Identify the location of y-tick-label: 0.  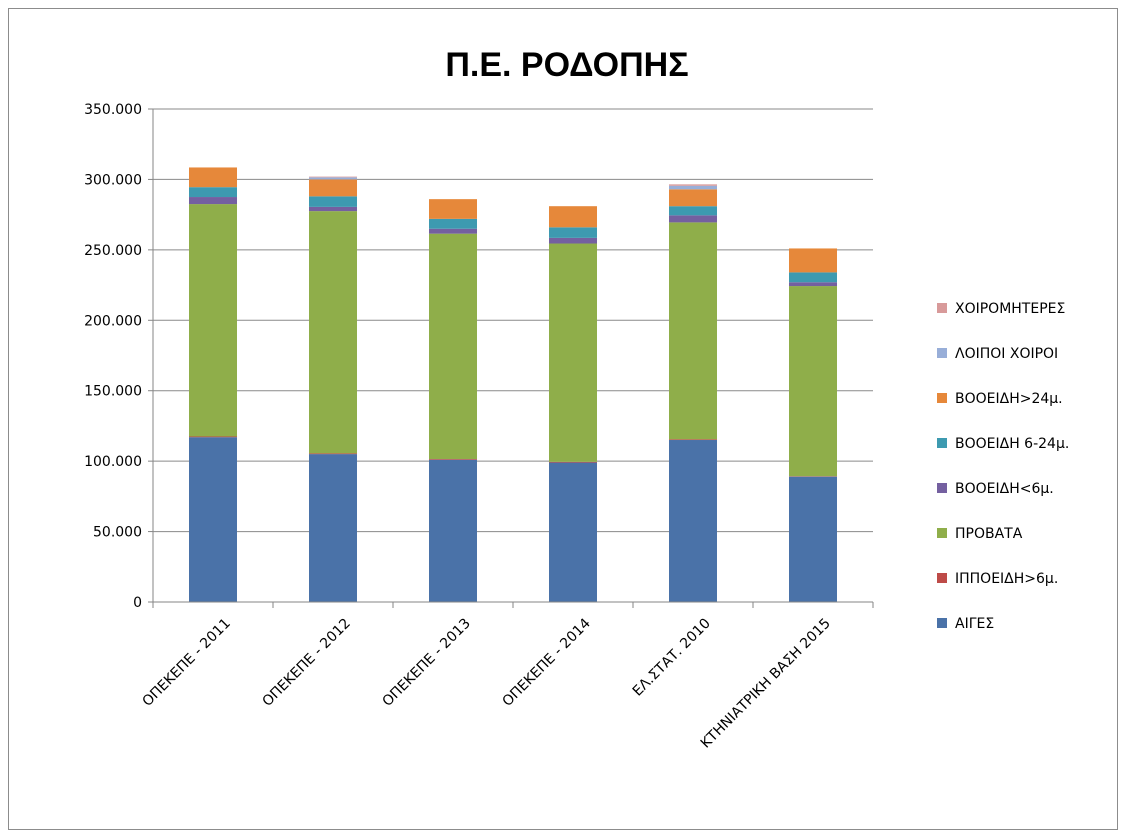
(137, 603).